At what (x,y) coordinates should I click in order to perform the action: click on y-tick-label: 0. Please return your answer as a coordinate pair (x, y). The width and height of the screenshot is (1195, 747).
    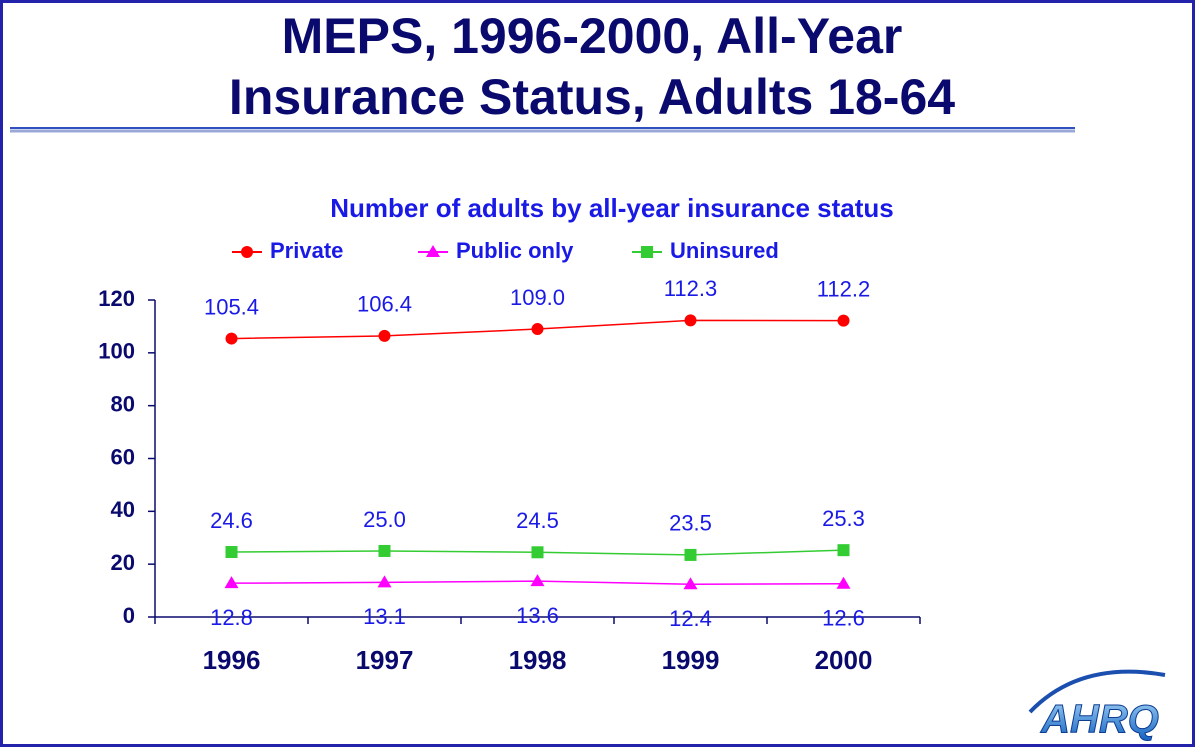
    Looking at the image, I should click on (129, 615).